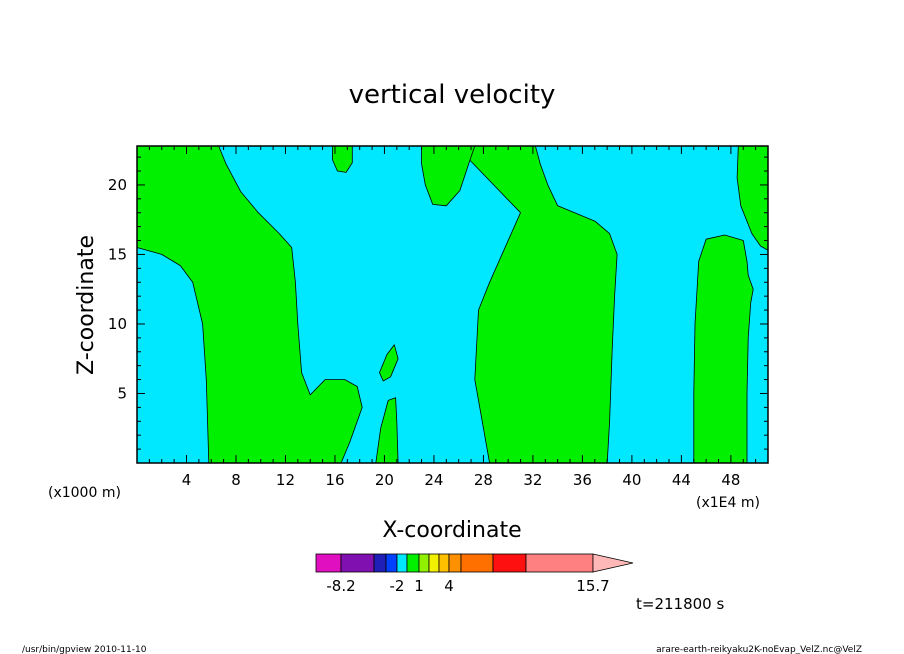 The image size is (904, 654). What do you see at coordinates (340, 586) in the screenshot?
I see `colorbar-tick-label: -8.2` at bounding box center [340, 586].